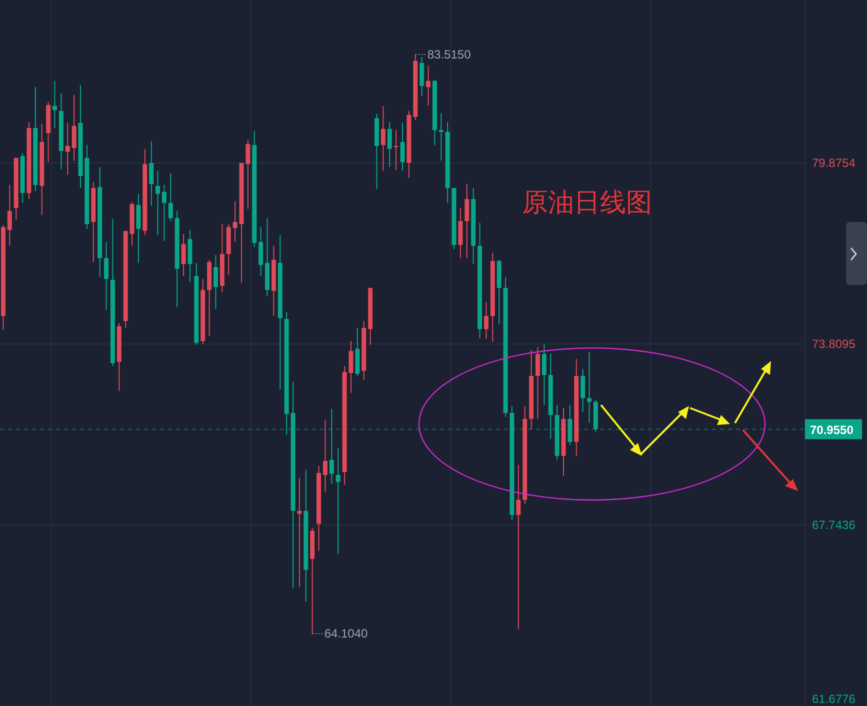 The width and height of the screenshot is (867, 706). What do you see at coordinates (834, 163) in the screenshot?
I see `y-tick-label: 79.8754` at bounding box center [834, 163].